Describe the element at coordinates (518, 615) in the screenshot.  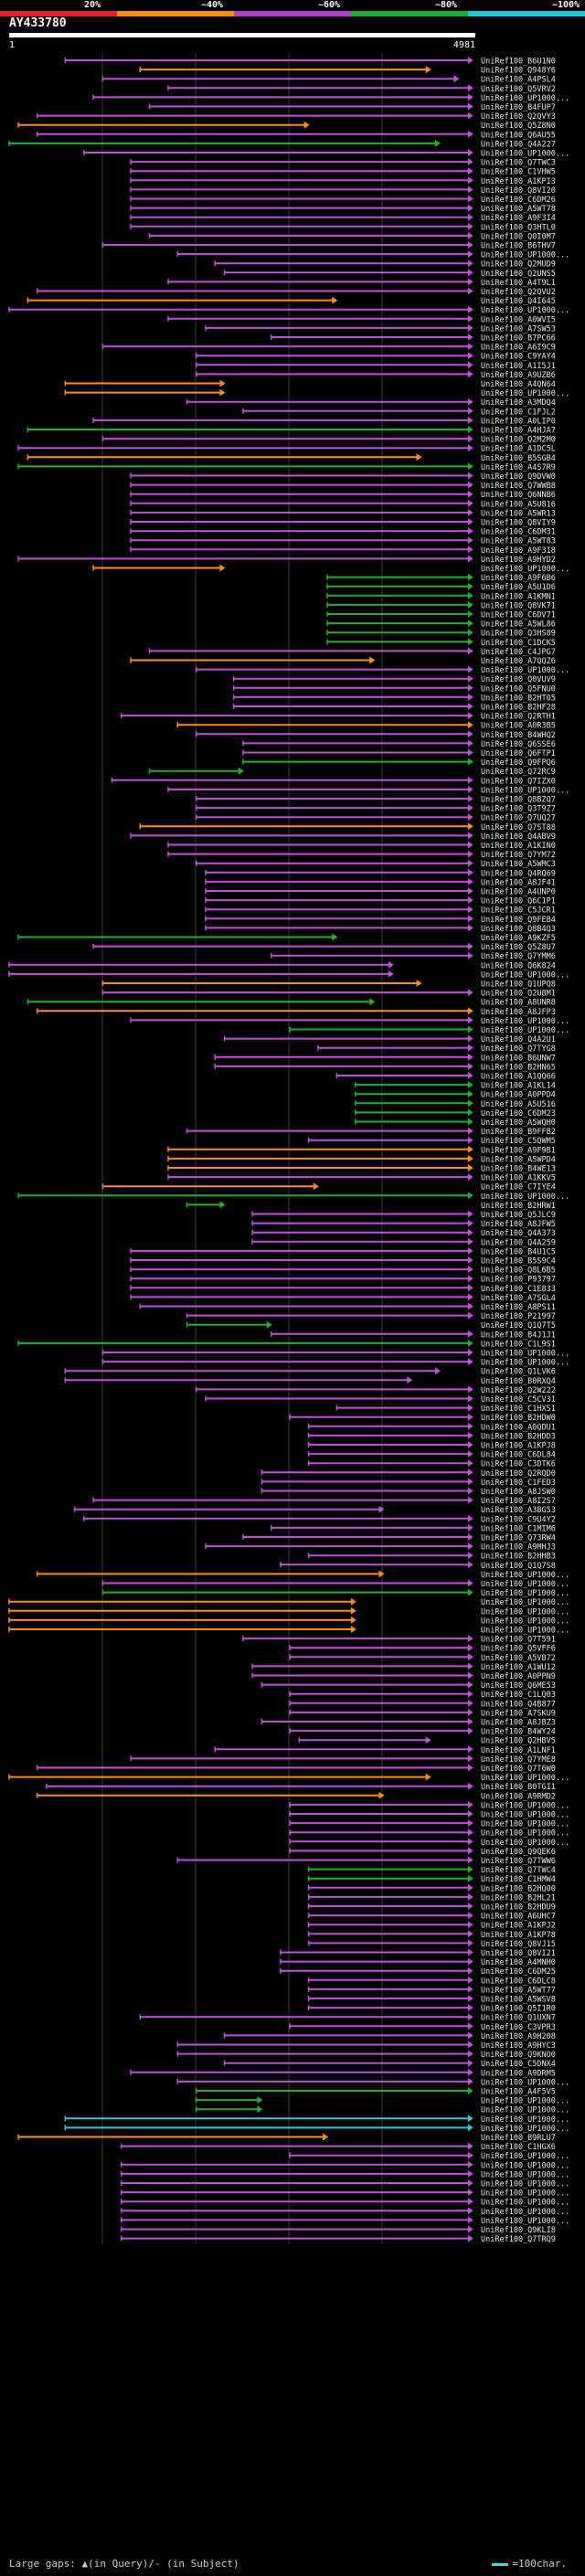
I see `hit-label: UniRef100_C6DV71` at that location.